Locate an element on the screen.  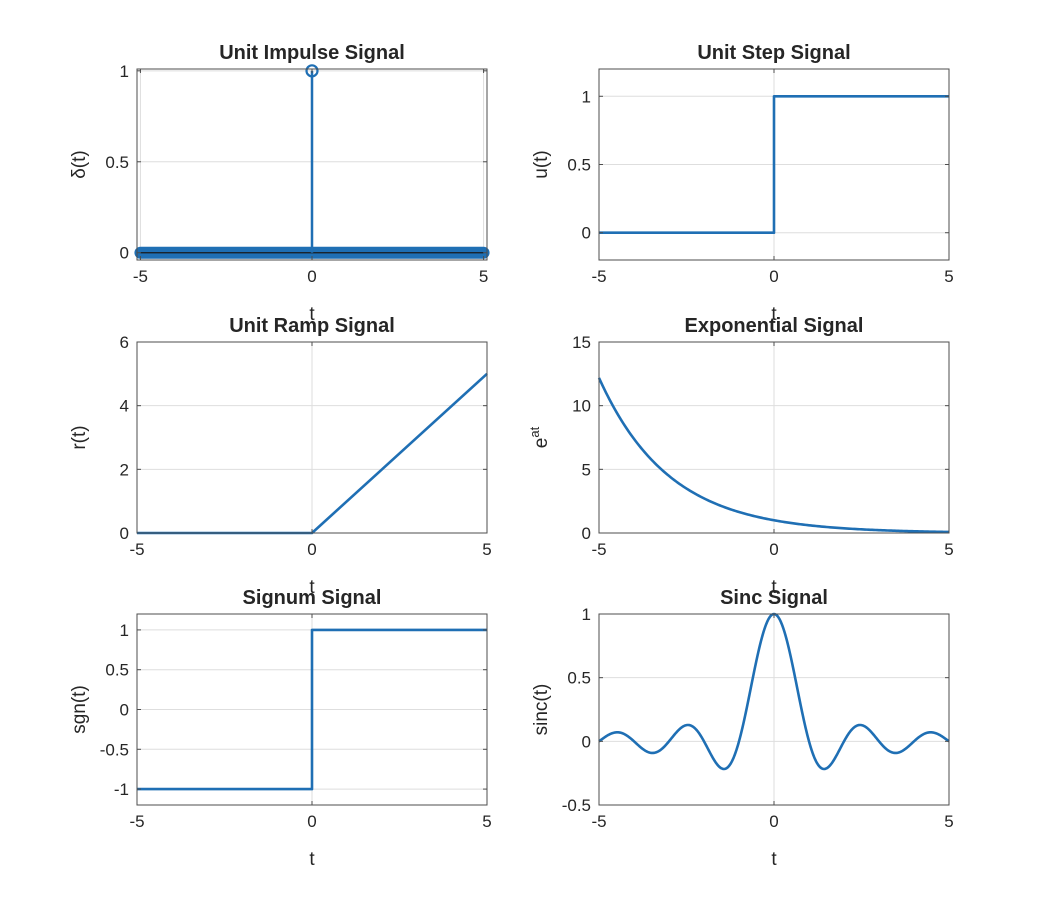
panel-5: -5 0 5 -1 -0.5 0 0.5 1 Signum Signal t sgn(t) is located at coordinates (280, 728).